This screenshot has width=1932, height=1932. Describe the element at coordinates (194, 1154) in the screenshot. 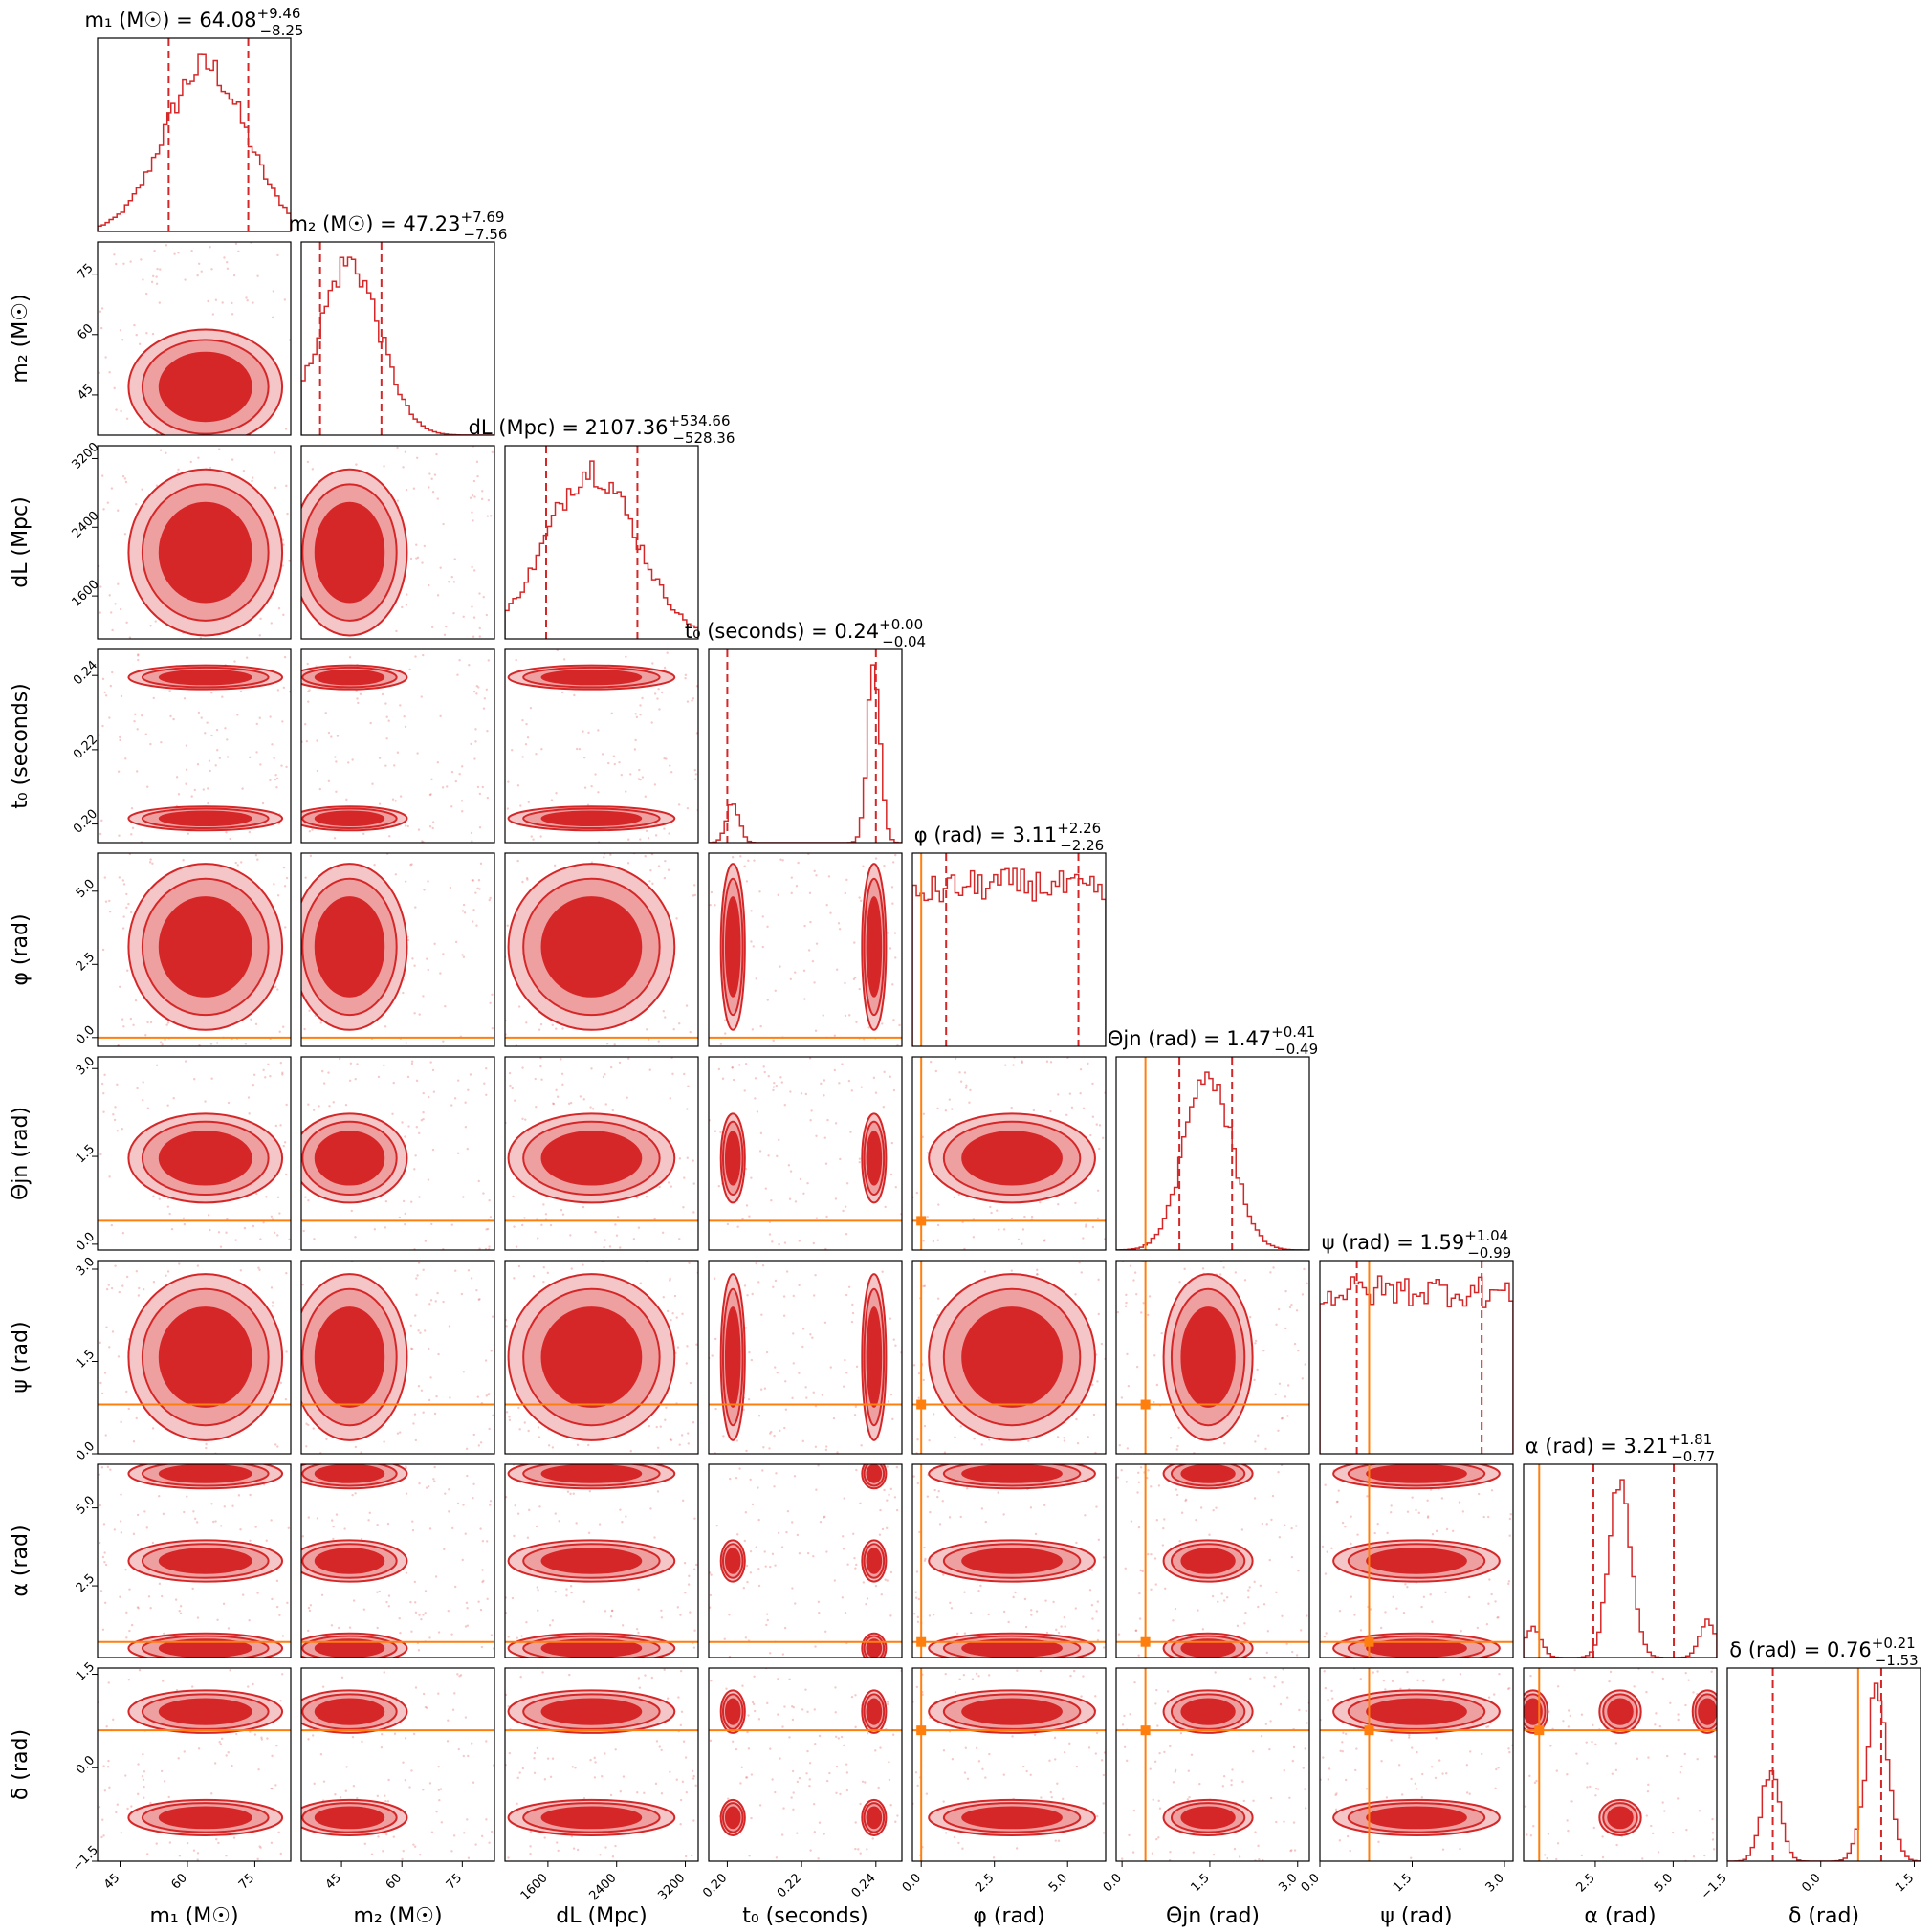

I see `contour-panel-m1-vs-theta` at that location.